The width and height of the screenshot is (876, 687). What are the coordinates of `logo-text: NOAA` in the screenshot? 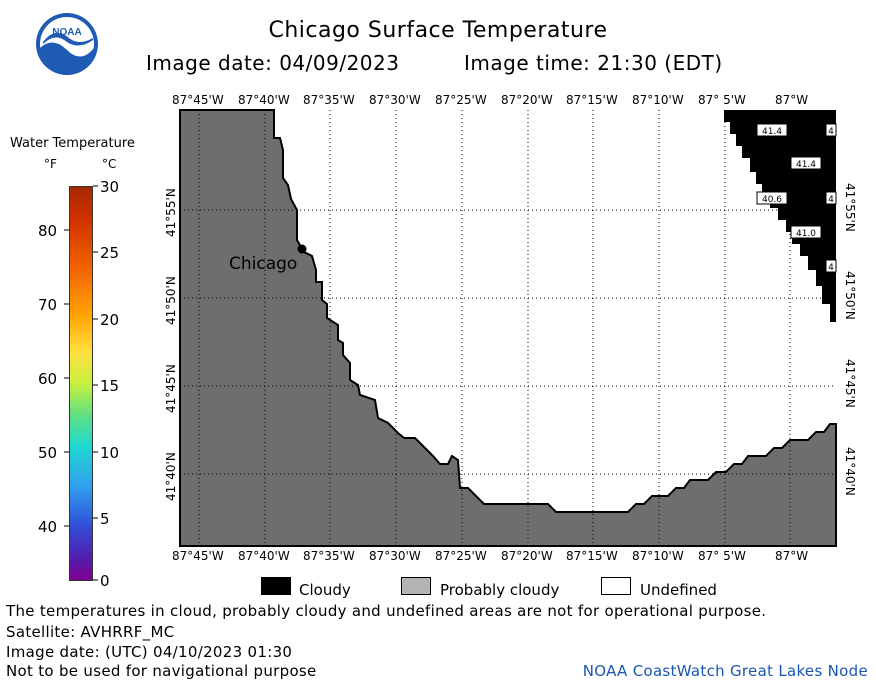 It's located at (66, 32).